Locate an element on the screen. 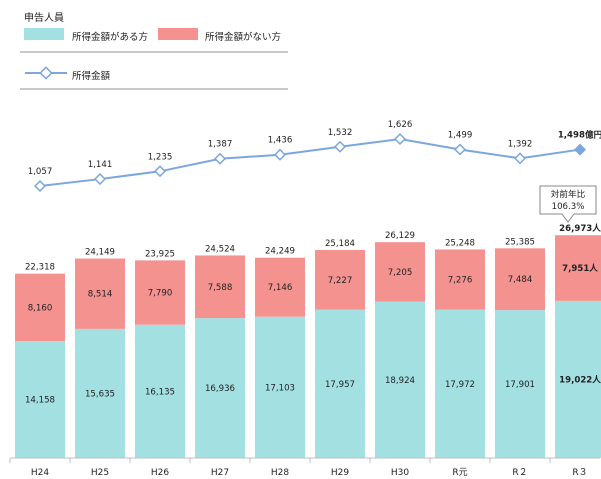 The width and height of the screenshot is (601, 479). x-tick-2: H26 is located at coordinates (160, 473).